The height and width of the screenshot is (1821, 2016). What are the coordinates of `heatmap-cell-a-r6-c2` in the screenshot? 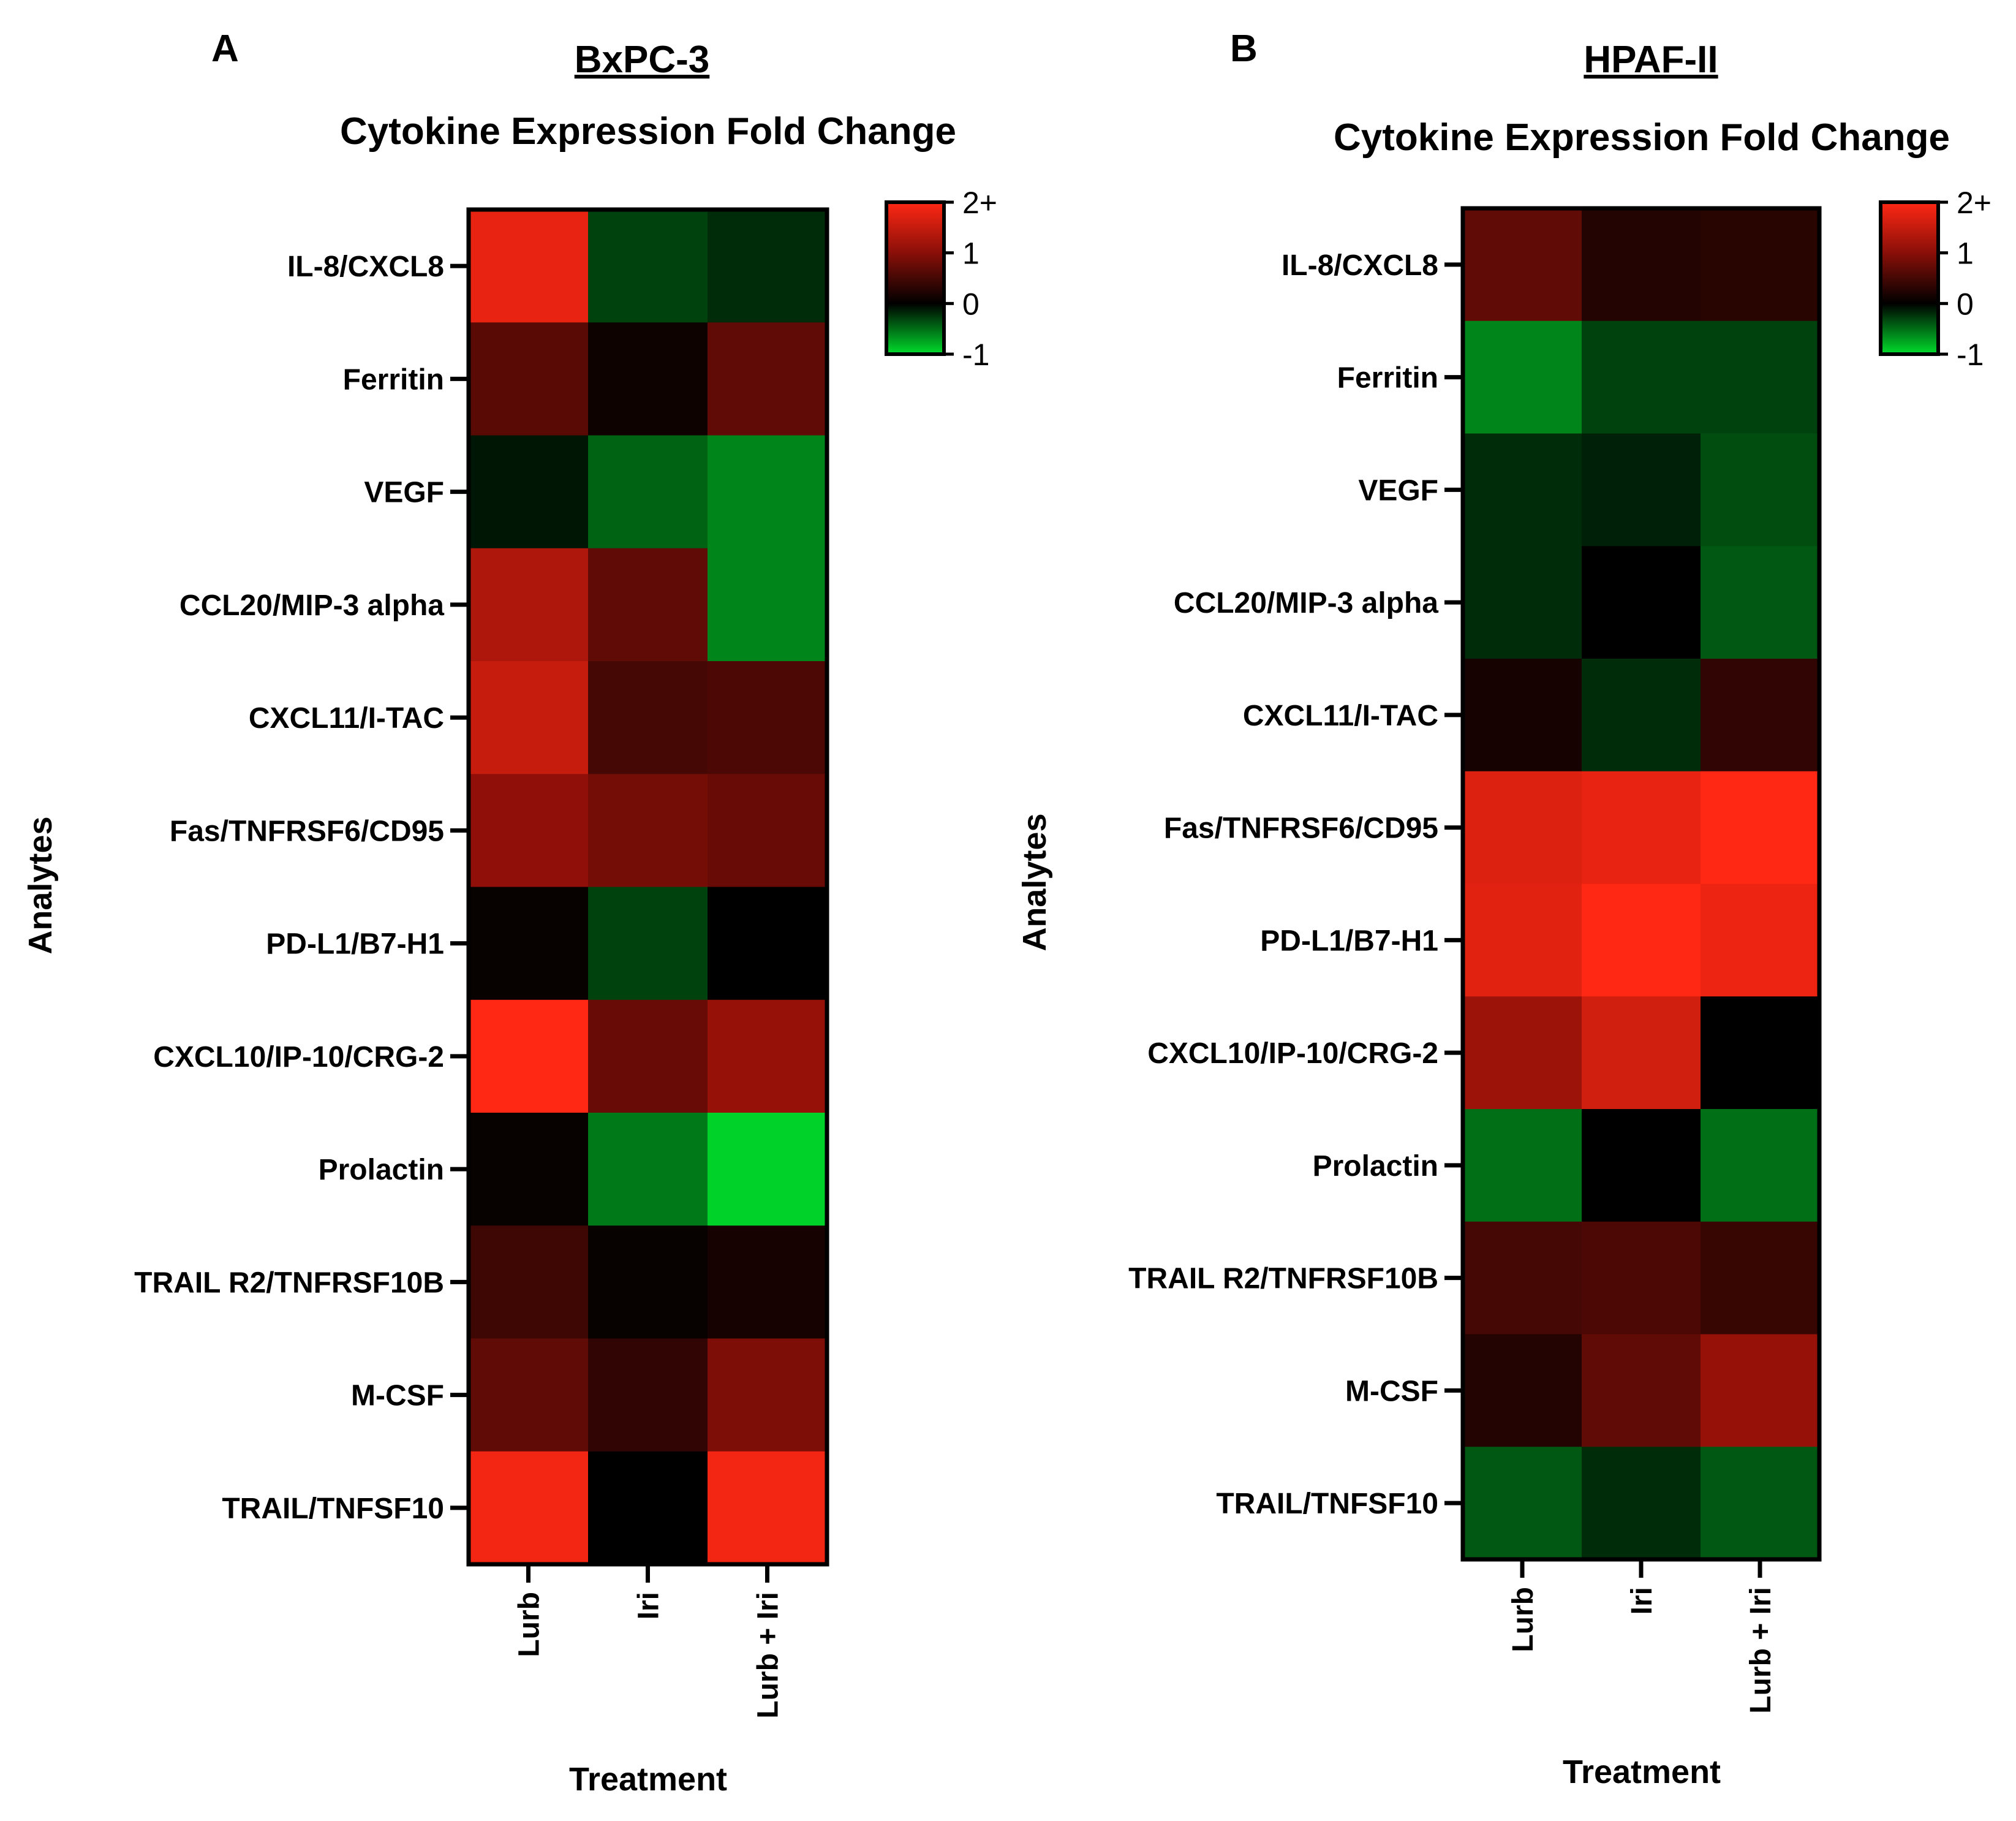 It's located at (768, 944).